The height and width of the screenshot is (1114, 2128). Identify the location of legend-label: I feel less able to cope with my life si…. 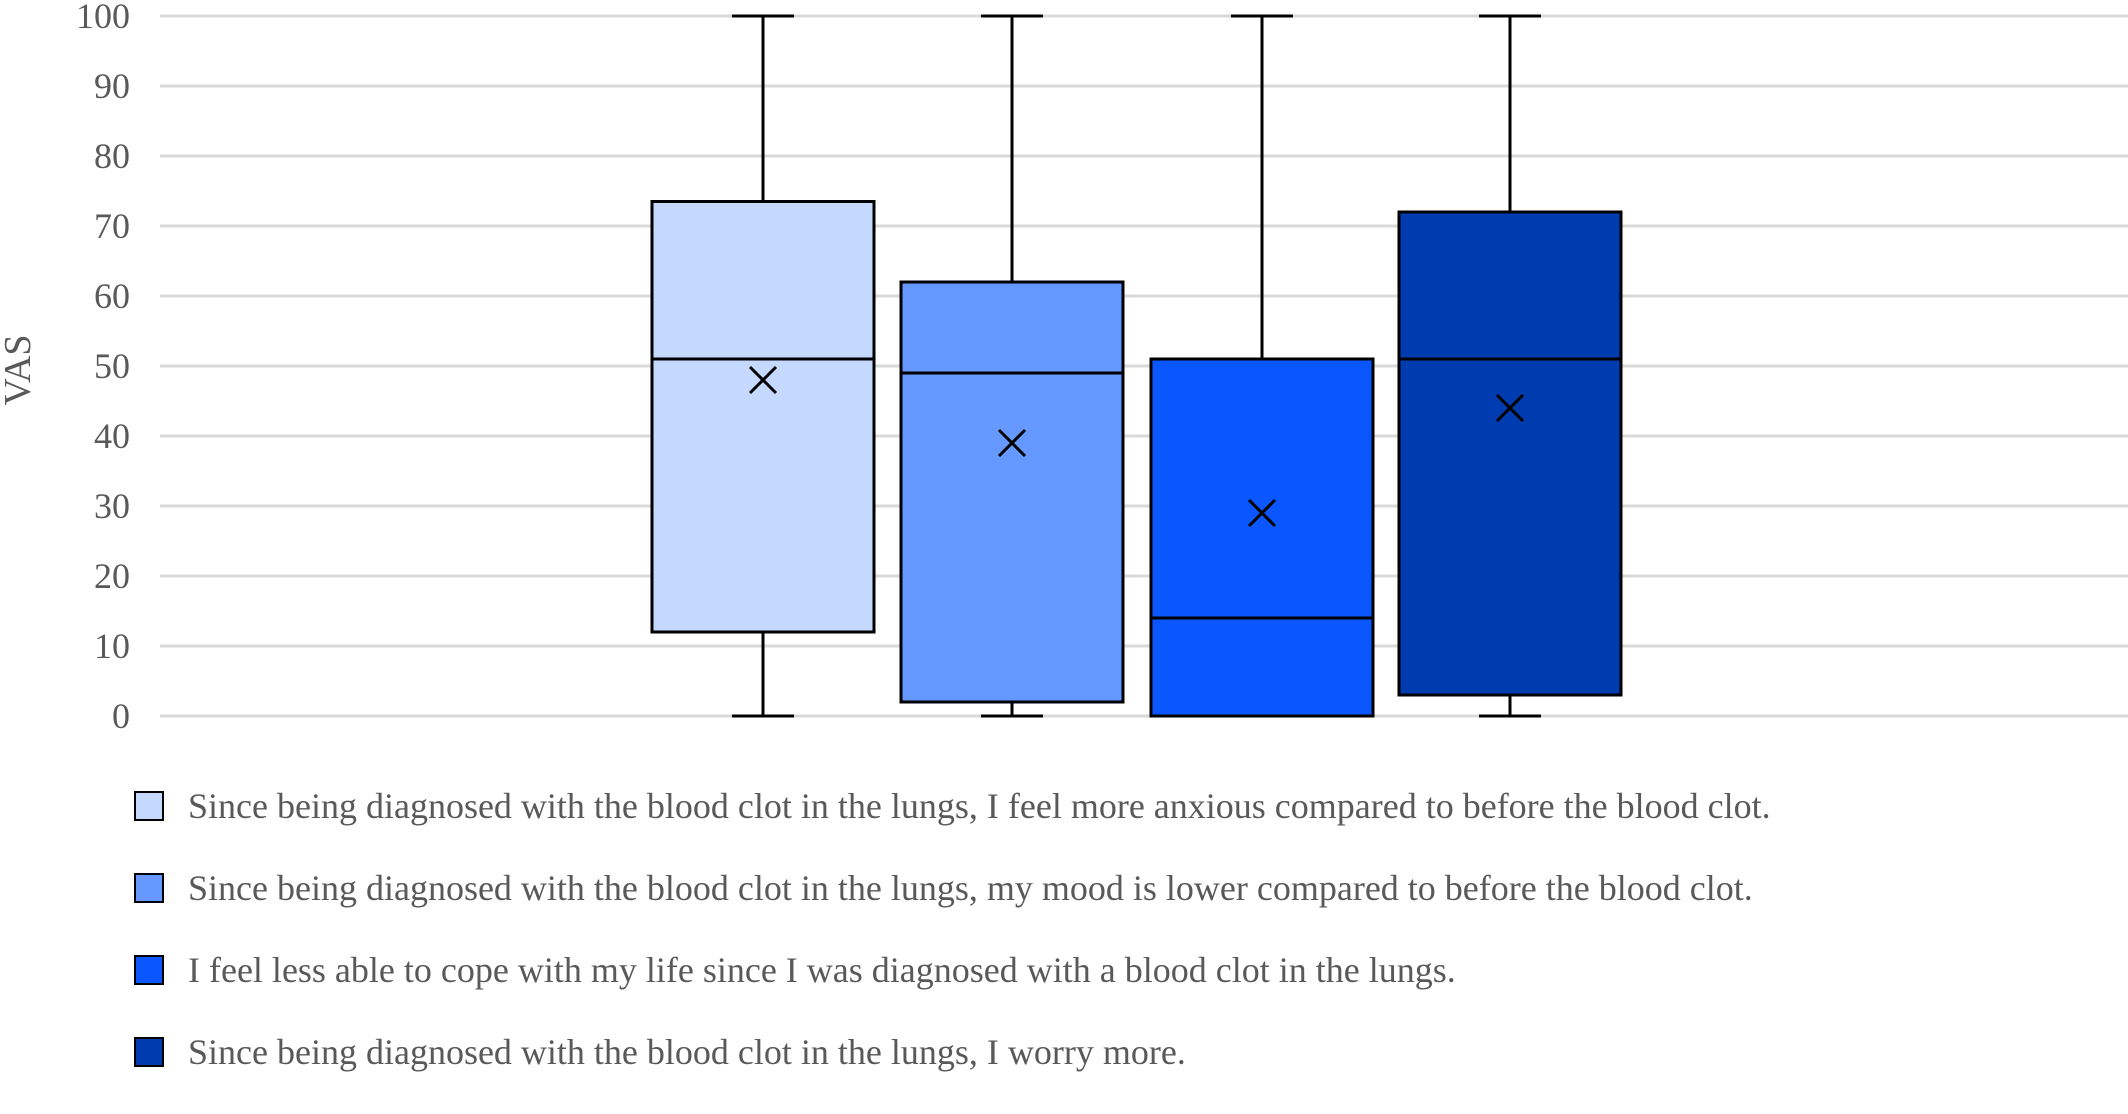
(822, 970).